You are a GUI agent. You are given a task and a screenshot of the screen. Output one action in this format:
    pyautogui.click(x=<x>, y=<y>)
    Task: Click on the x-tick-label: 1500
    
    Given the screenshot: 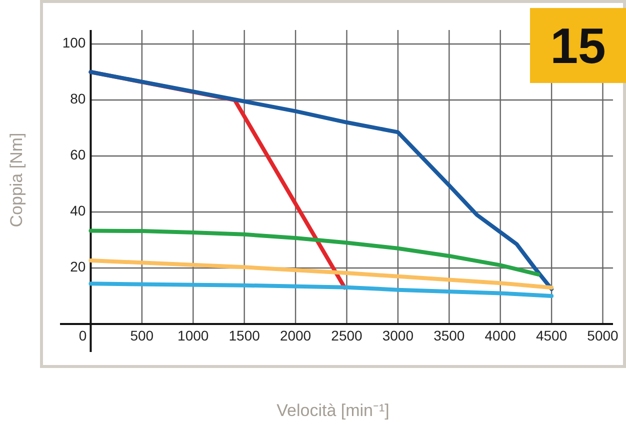 What is the action you would take?
    pyautogui.click(x=244, y=336)
    